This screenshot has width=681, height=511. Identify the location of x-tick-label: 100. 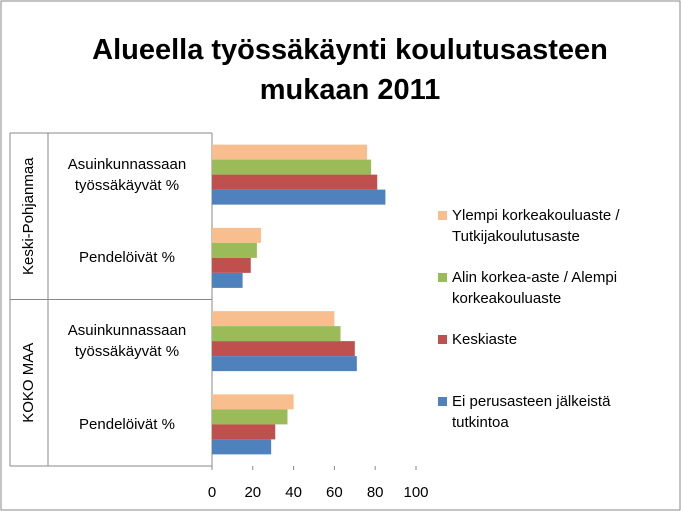
(415, 492).